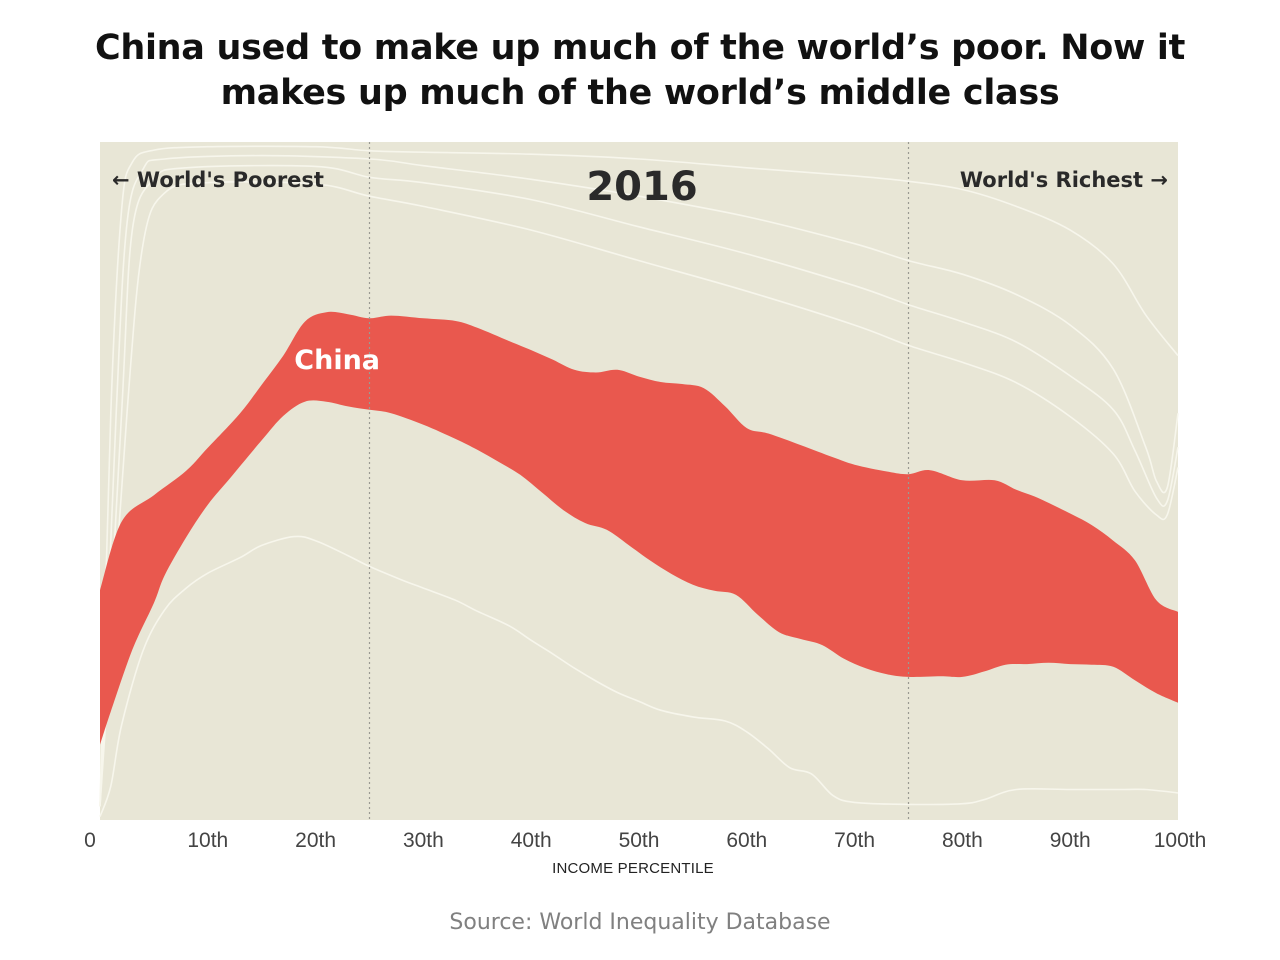 Image resolution: width=1280 pixels, height=960 pixels. Describe the element at coordinates (633, 868) in the screenshot. I see `x-axis-title: INCOME PERCENTILE` at that location.